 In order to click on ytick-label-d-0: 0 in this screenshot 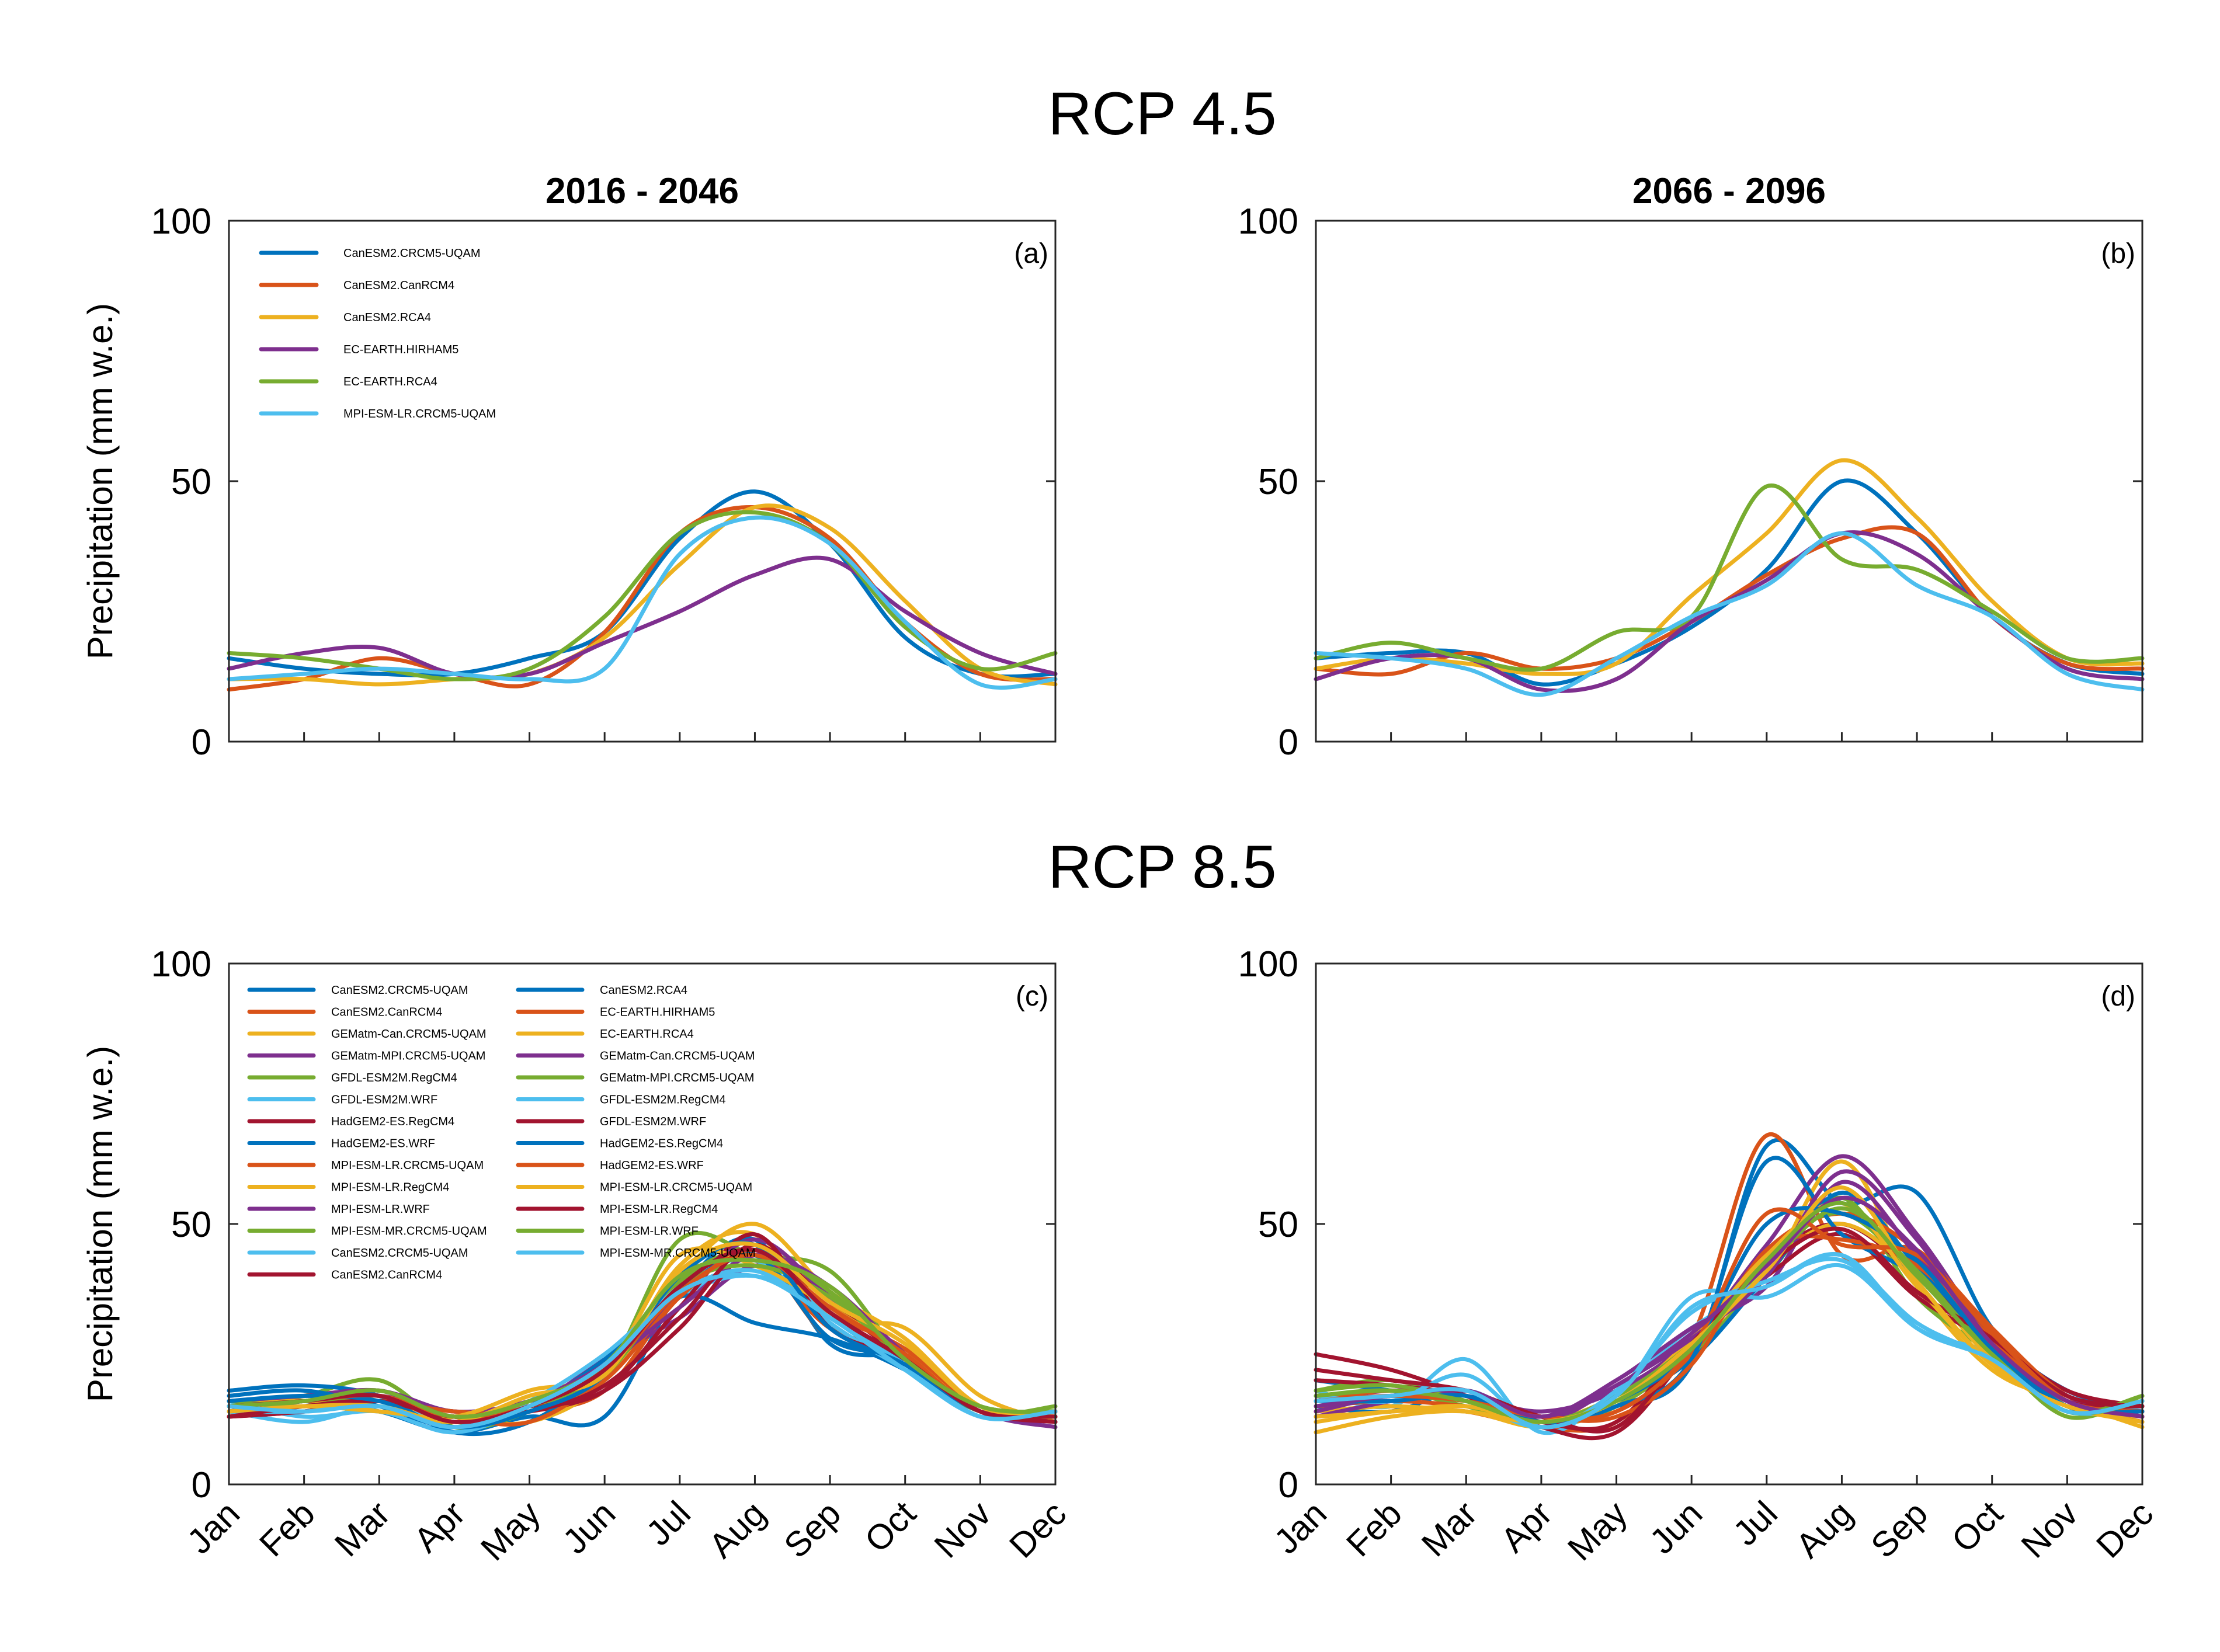, I will do `click(1288, 1485)`.